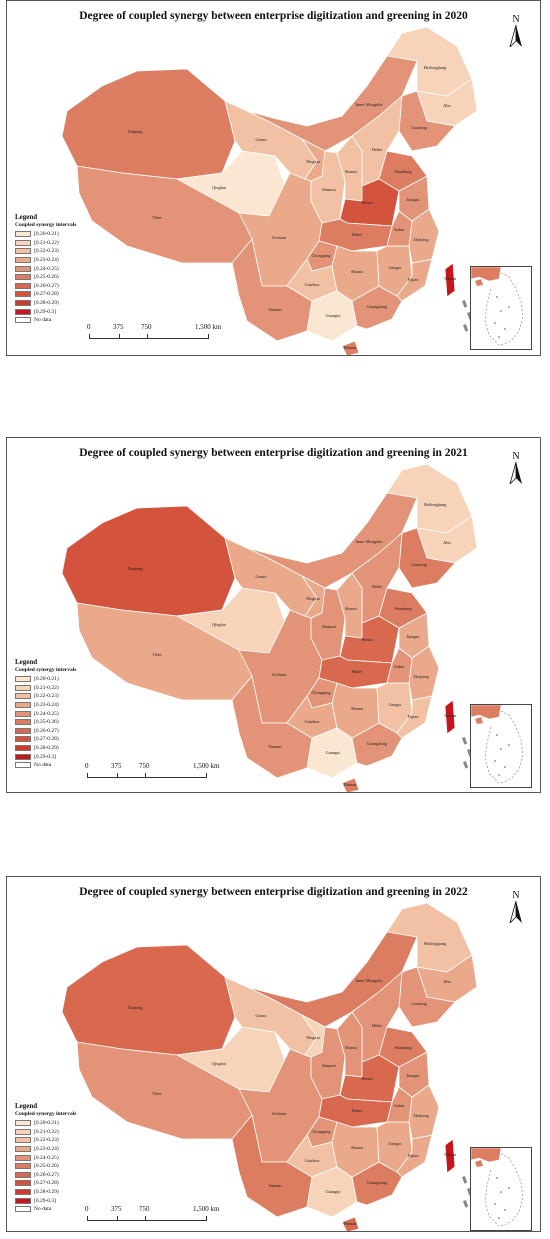 The width and height of the screenshot is (550, 1239). I want to click on province-label: Chongqing, so click(321, 692).